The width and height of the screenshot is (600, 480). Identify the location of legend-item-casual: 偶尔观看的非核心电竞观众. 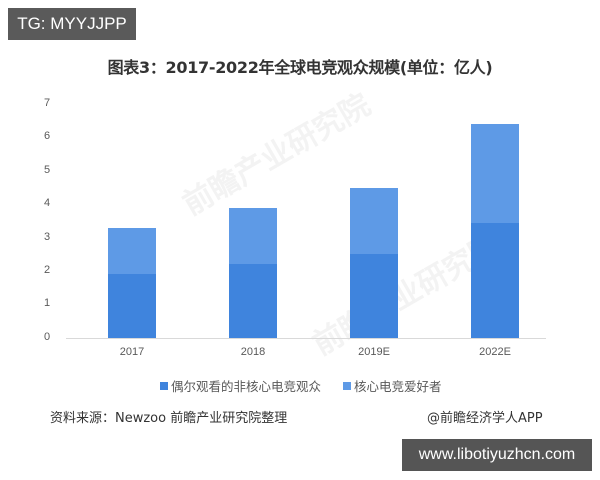
(240, 385).